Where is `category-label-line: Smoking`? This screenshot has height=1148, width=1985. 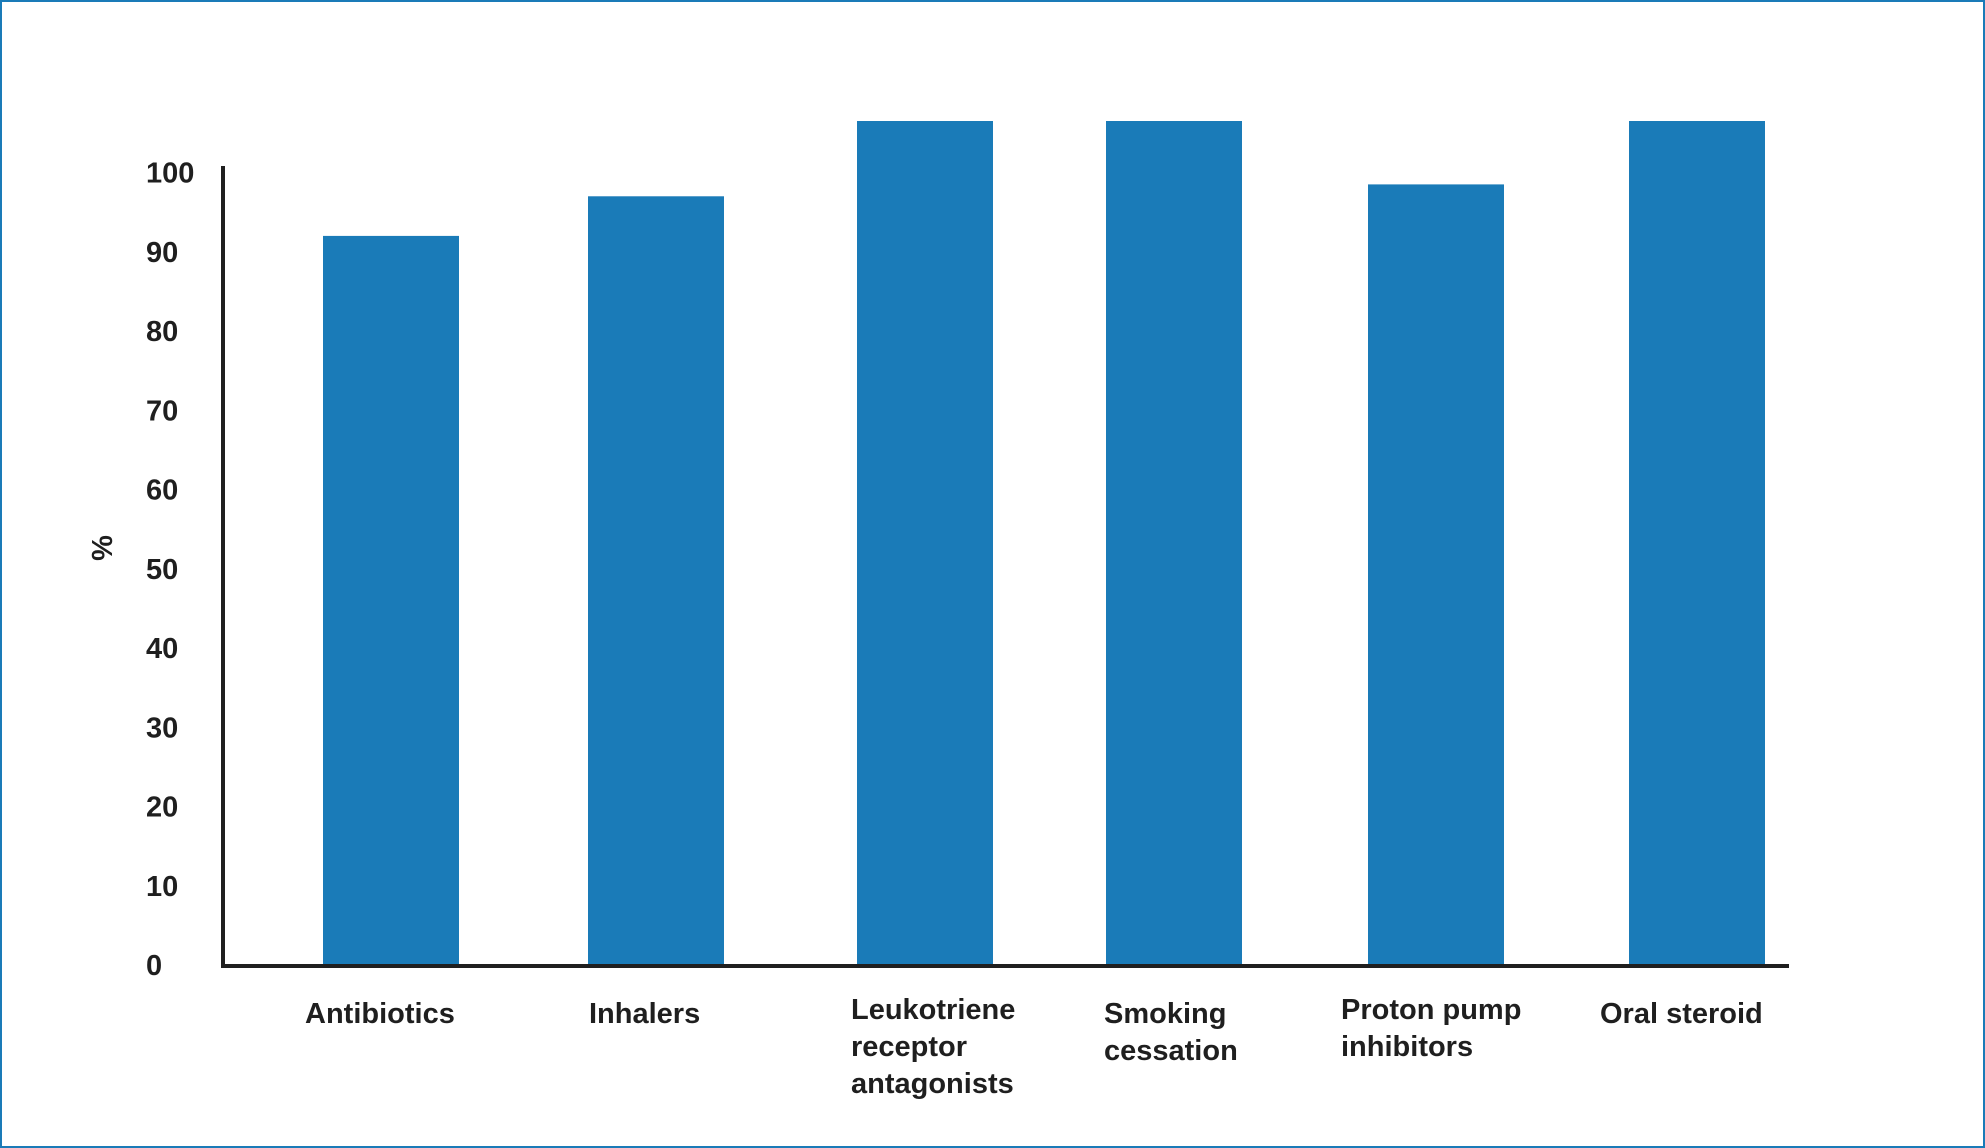 category-label-line: Smoking is located at coordinates (1165, 1014).